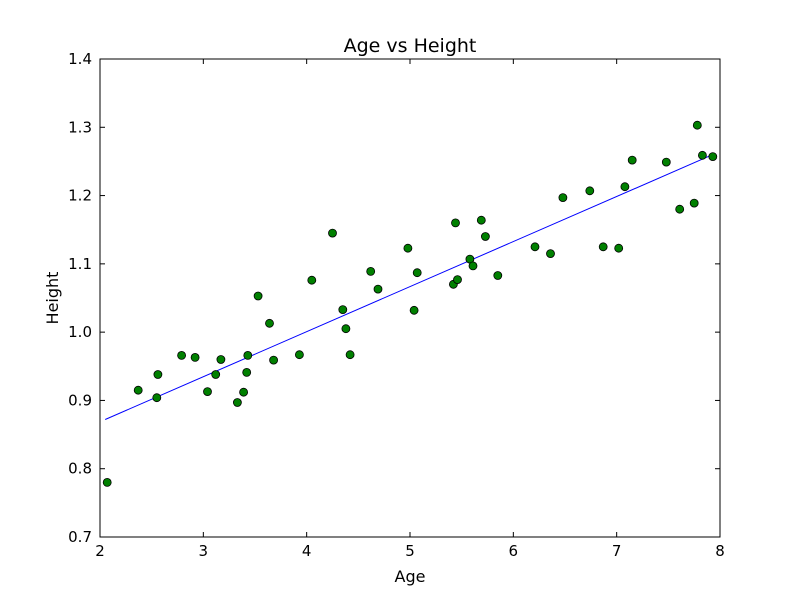 This screenshot has height=597, width=800. Describe the element at coordinates (617, 551) in the screenshot. I see `x-tick-label: 7` at that location.